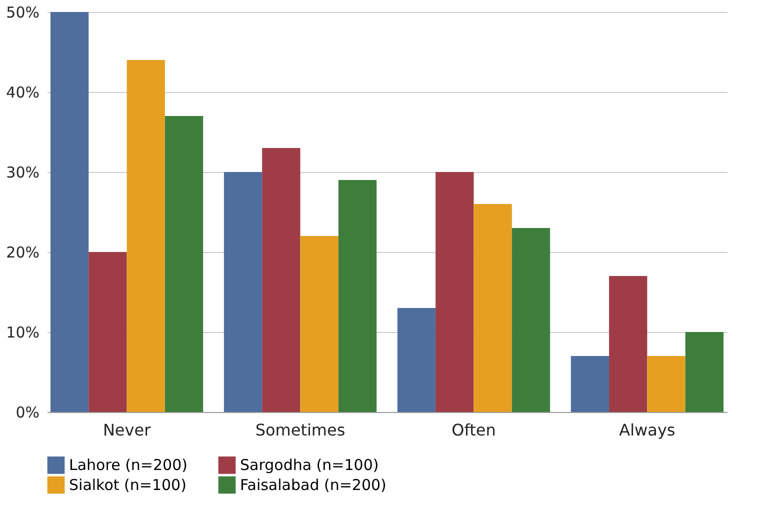 The image size is (762, 526). What do you see at coordinates (647, 430) in the screenshot?
I see `x-tick-label: Always` at bounding box center [647, 430].